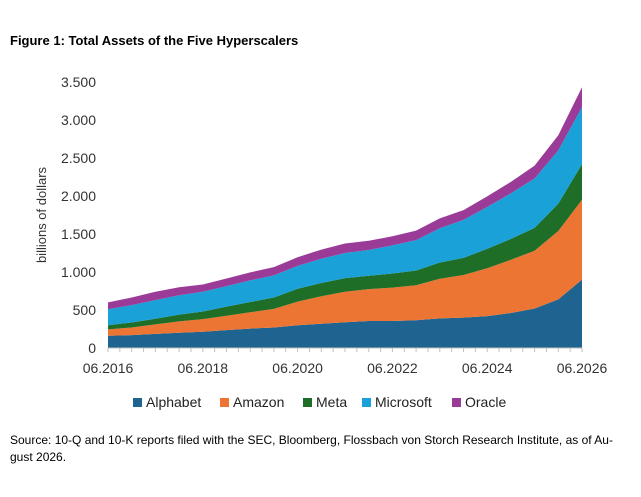  What do you see at coordinates (78, 158) in the screenshot?
I see `y-tick-label: 2.500` at bounding box center [78, 158].